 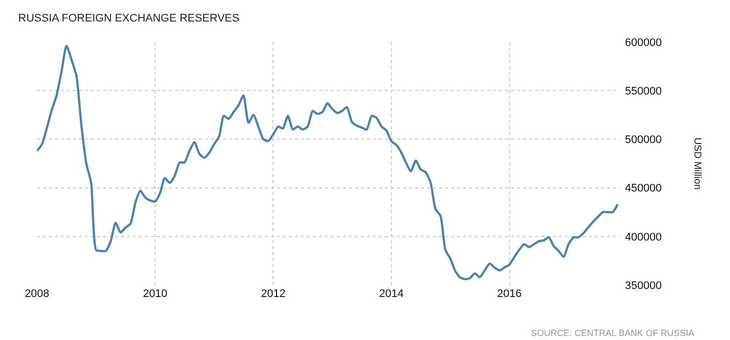 What do you see at coordinates (643, 91) in the screenshot?
I see `y-tick-label: 550000` at bounding box center [643, 91].